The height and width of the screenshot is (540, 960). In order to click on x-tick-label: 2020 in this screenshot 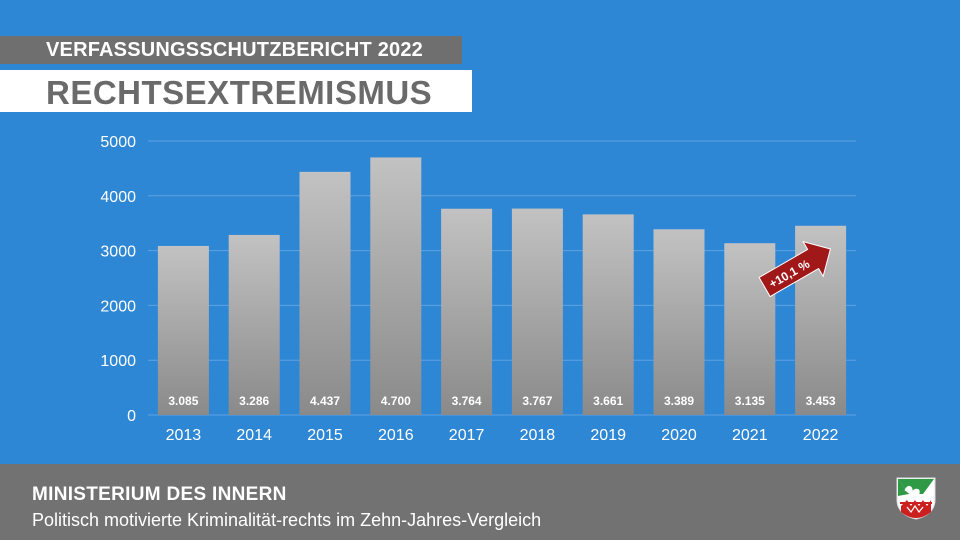, I will do `click(679, 435)`.